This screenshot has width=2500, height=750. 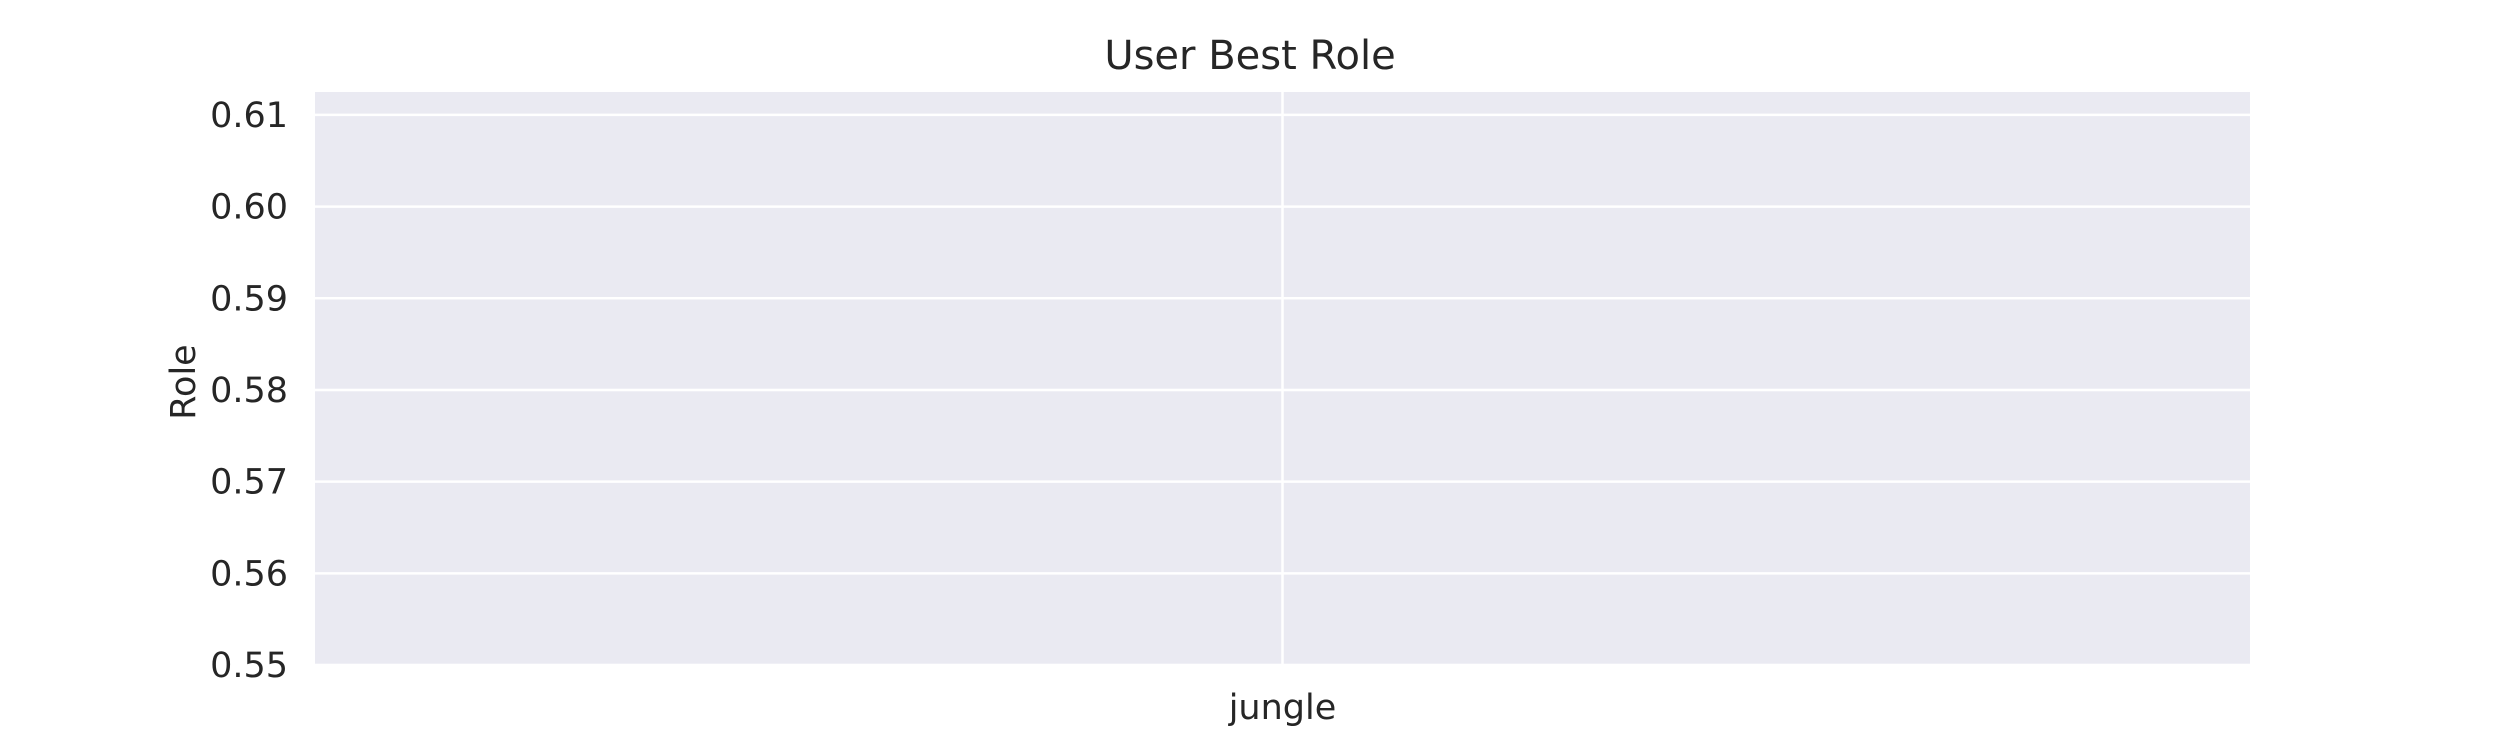 What do you see at coordinates (249, 116) in the screenshot?
I see `y-tick-label: 0.61` at bounding box center [249, 116].